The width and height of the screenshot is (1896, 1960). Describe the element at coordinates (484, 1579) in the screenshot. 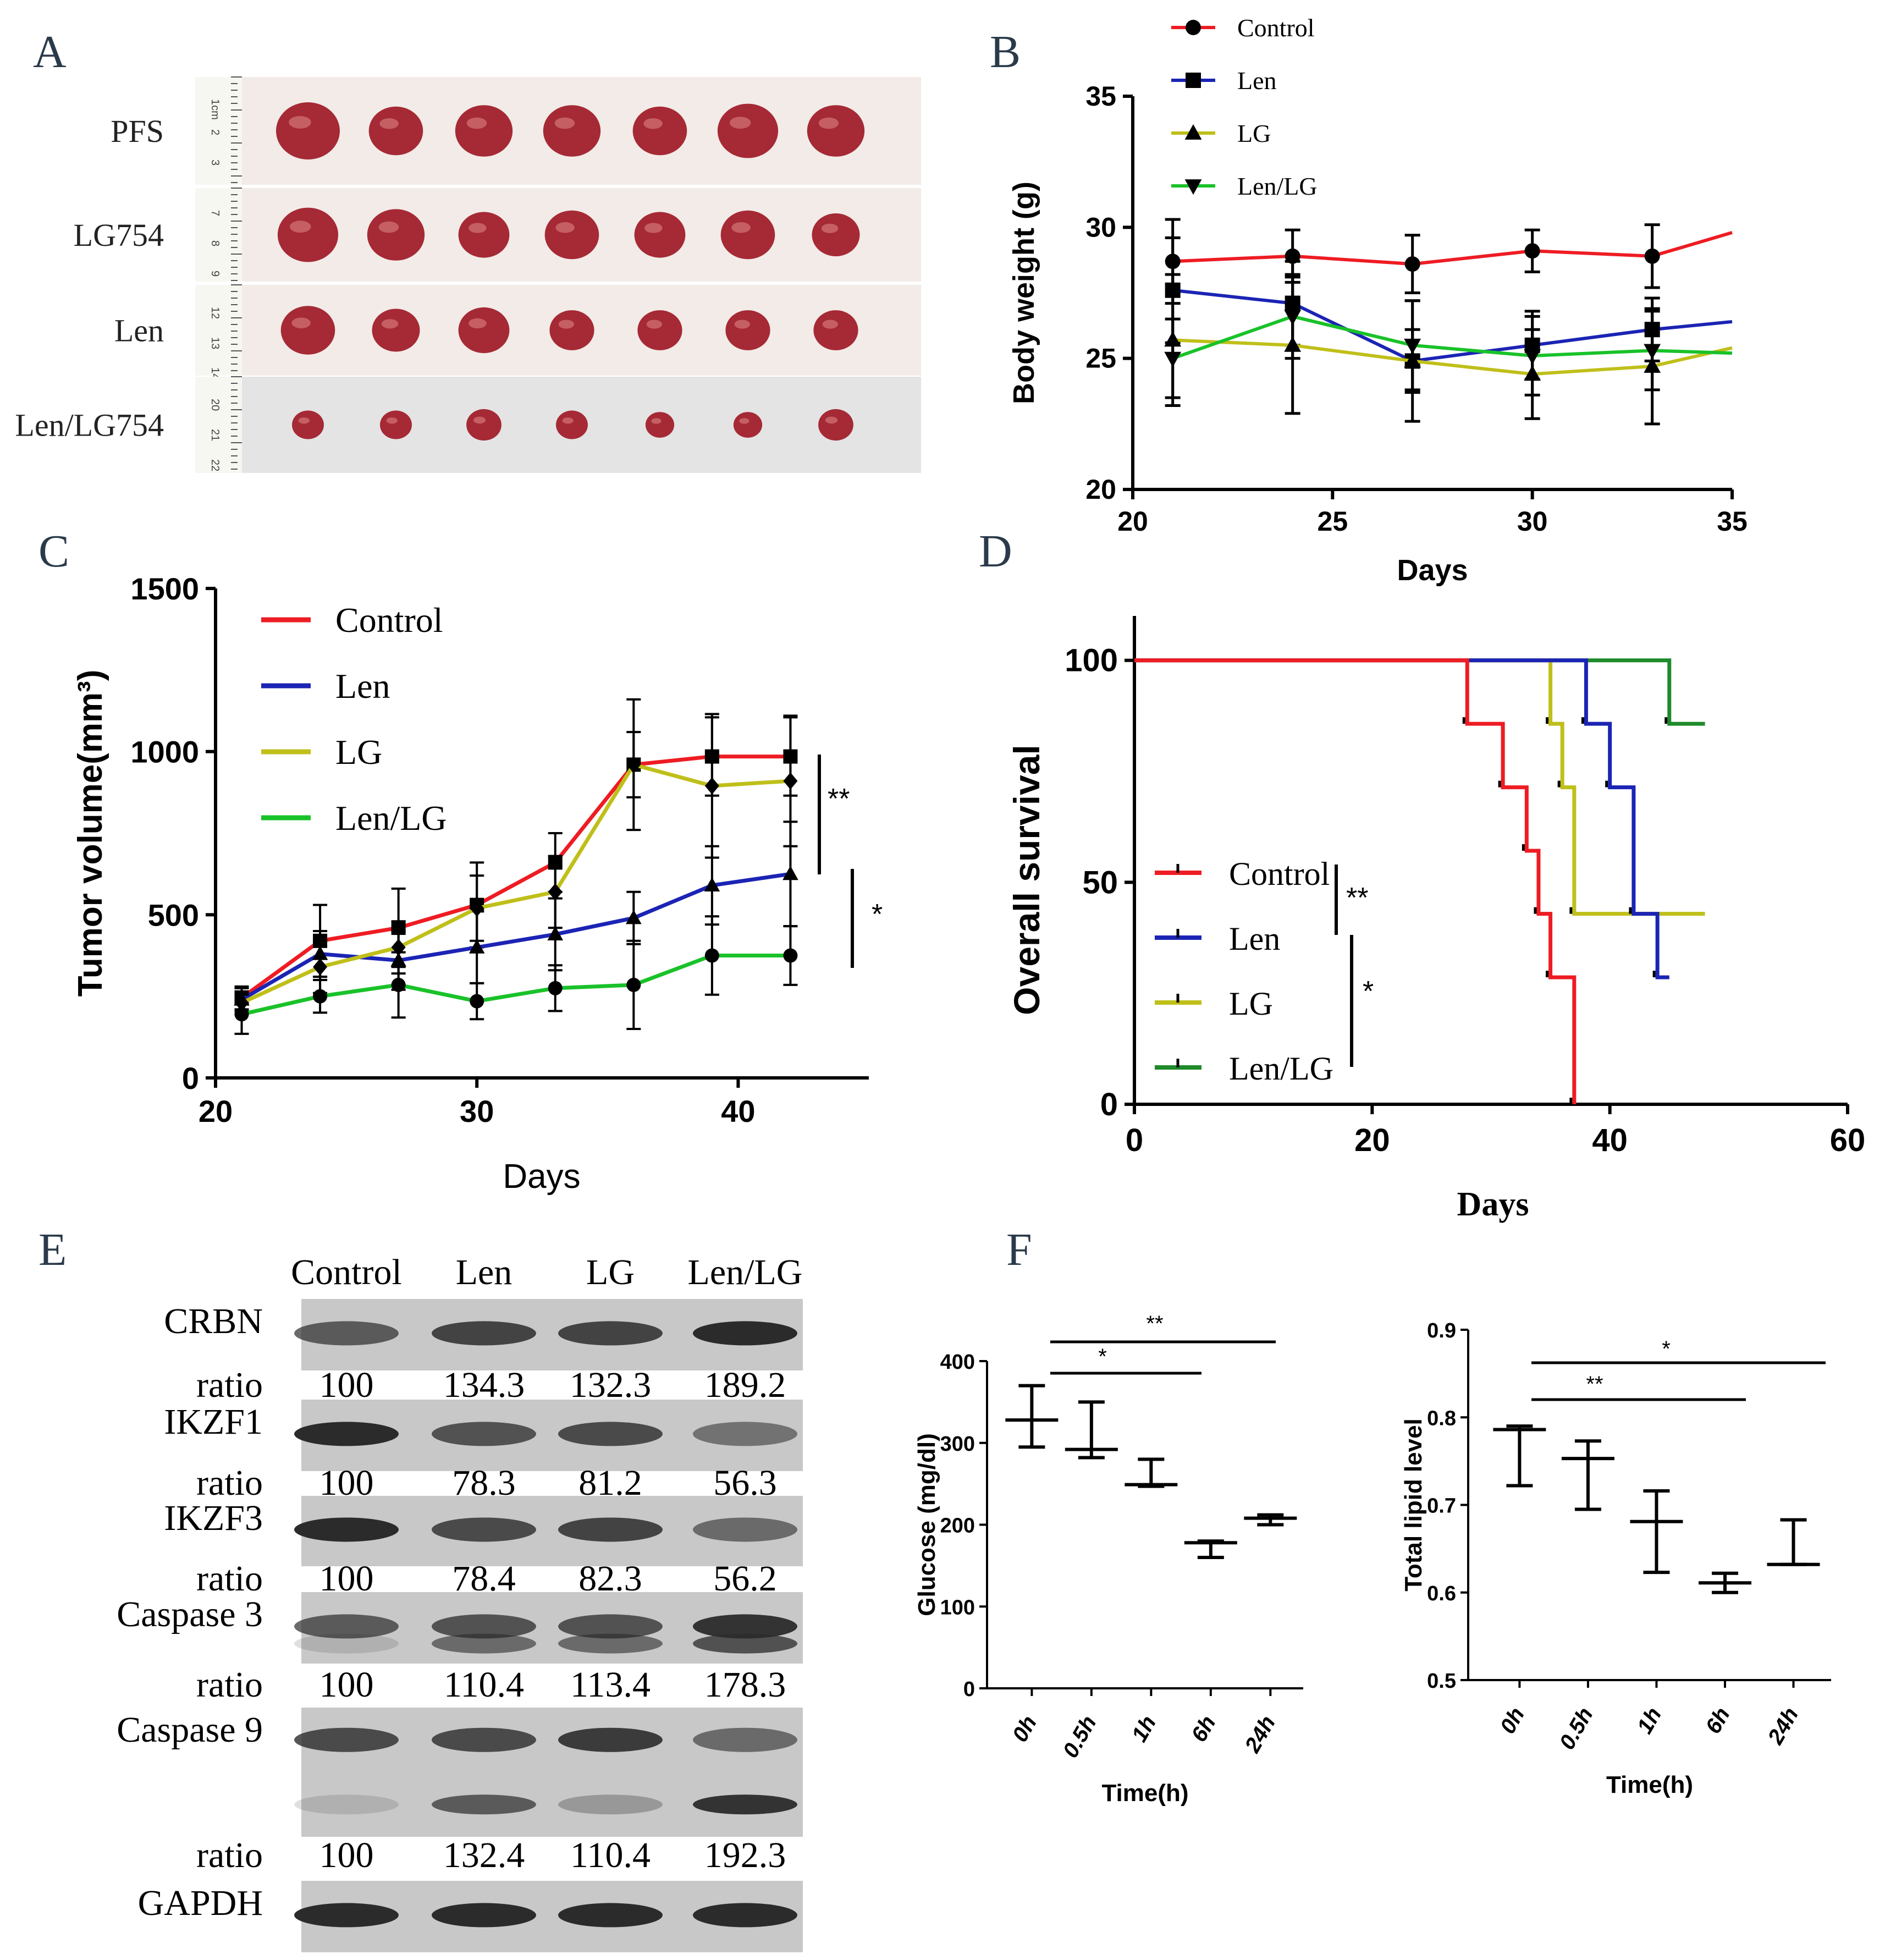

I see `ratio-value: 78.4` at that location.